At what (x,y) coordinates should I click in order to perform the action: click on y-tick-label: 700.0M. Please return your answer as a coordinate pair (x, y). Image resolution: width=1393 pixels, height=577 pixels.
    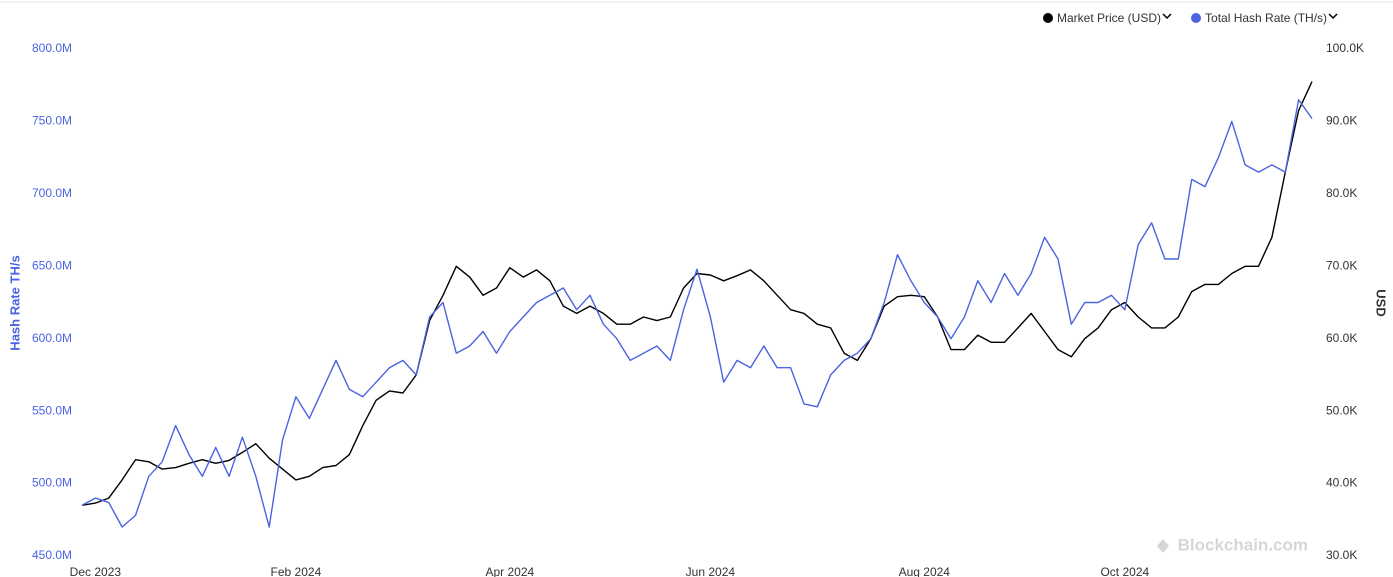
    Looking at the image, I should click on (52, 193).